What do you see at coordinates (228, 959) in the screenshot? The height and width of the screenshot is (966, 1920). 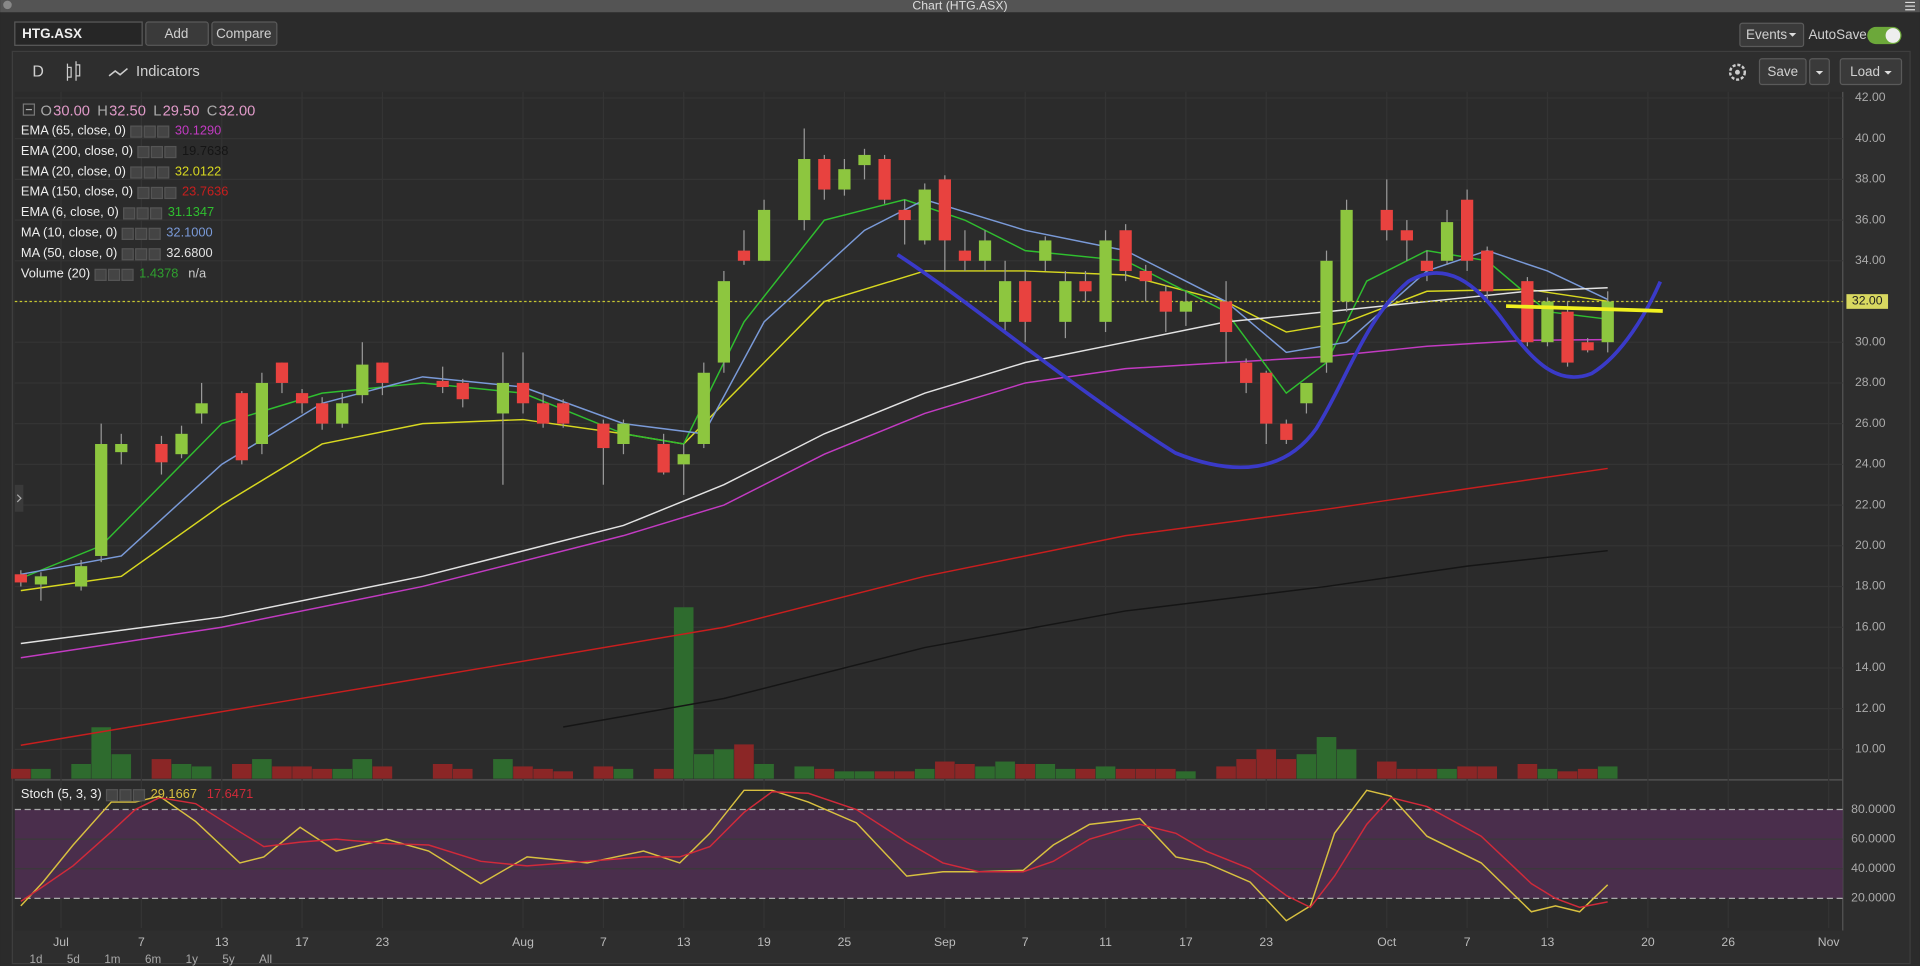 I see `range-button: 5y` at bounding box center [228, 959].